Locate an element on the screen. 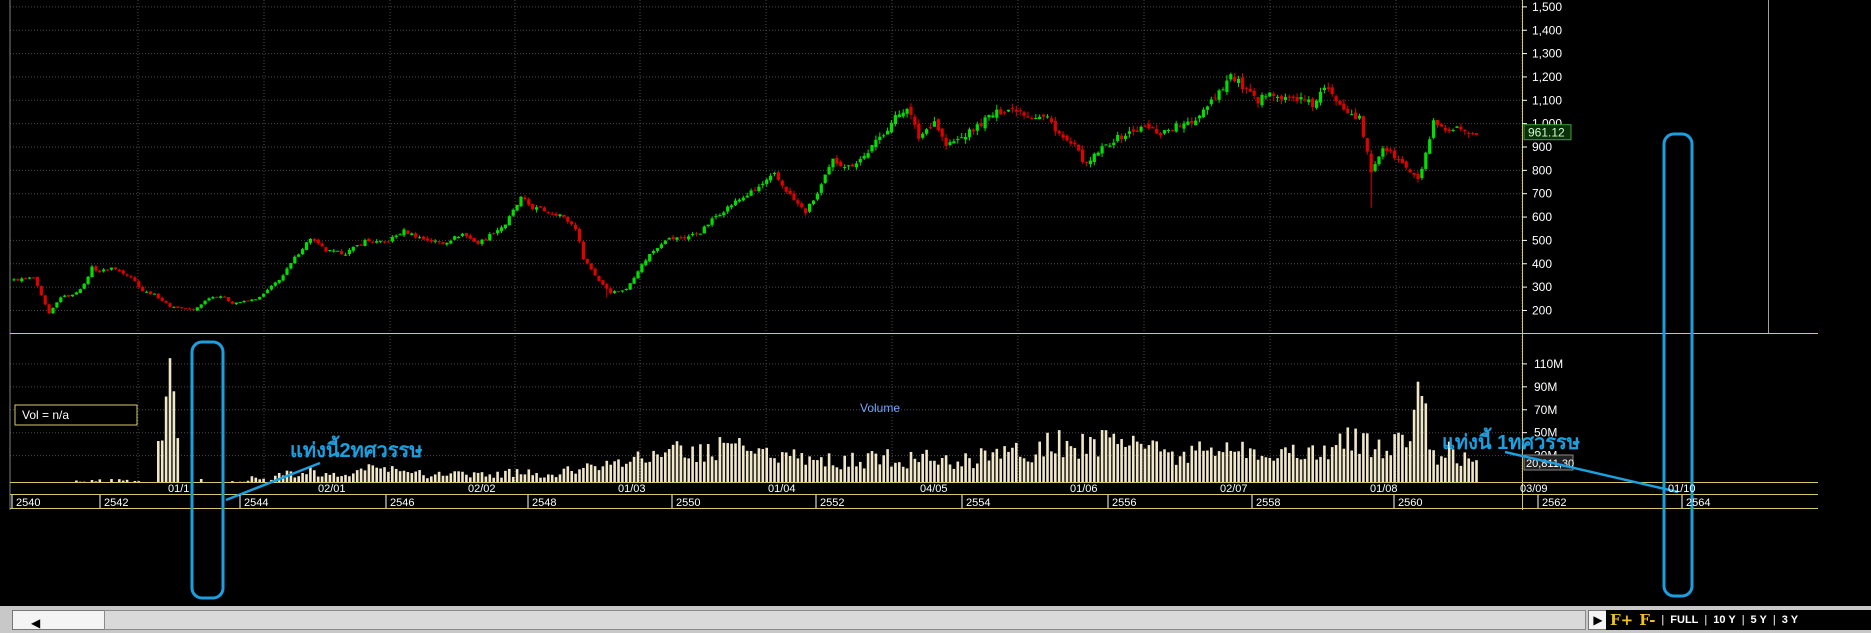 Image resolution: width=1871 pixels, height=633 pixels. period-full-button: FULL is located at coordinates (1684, 620).